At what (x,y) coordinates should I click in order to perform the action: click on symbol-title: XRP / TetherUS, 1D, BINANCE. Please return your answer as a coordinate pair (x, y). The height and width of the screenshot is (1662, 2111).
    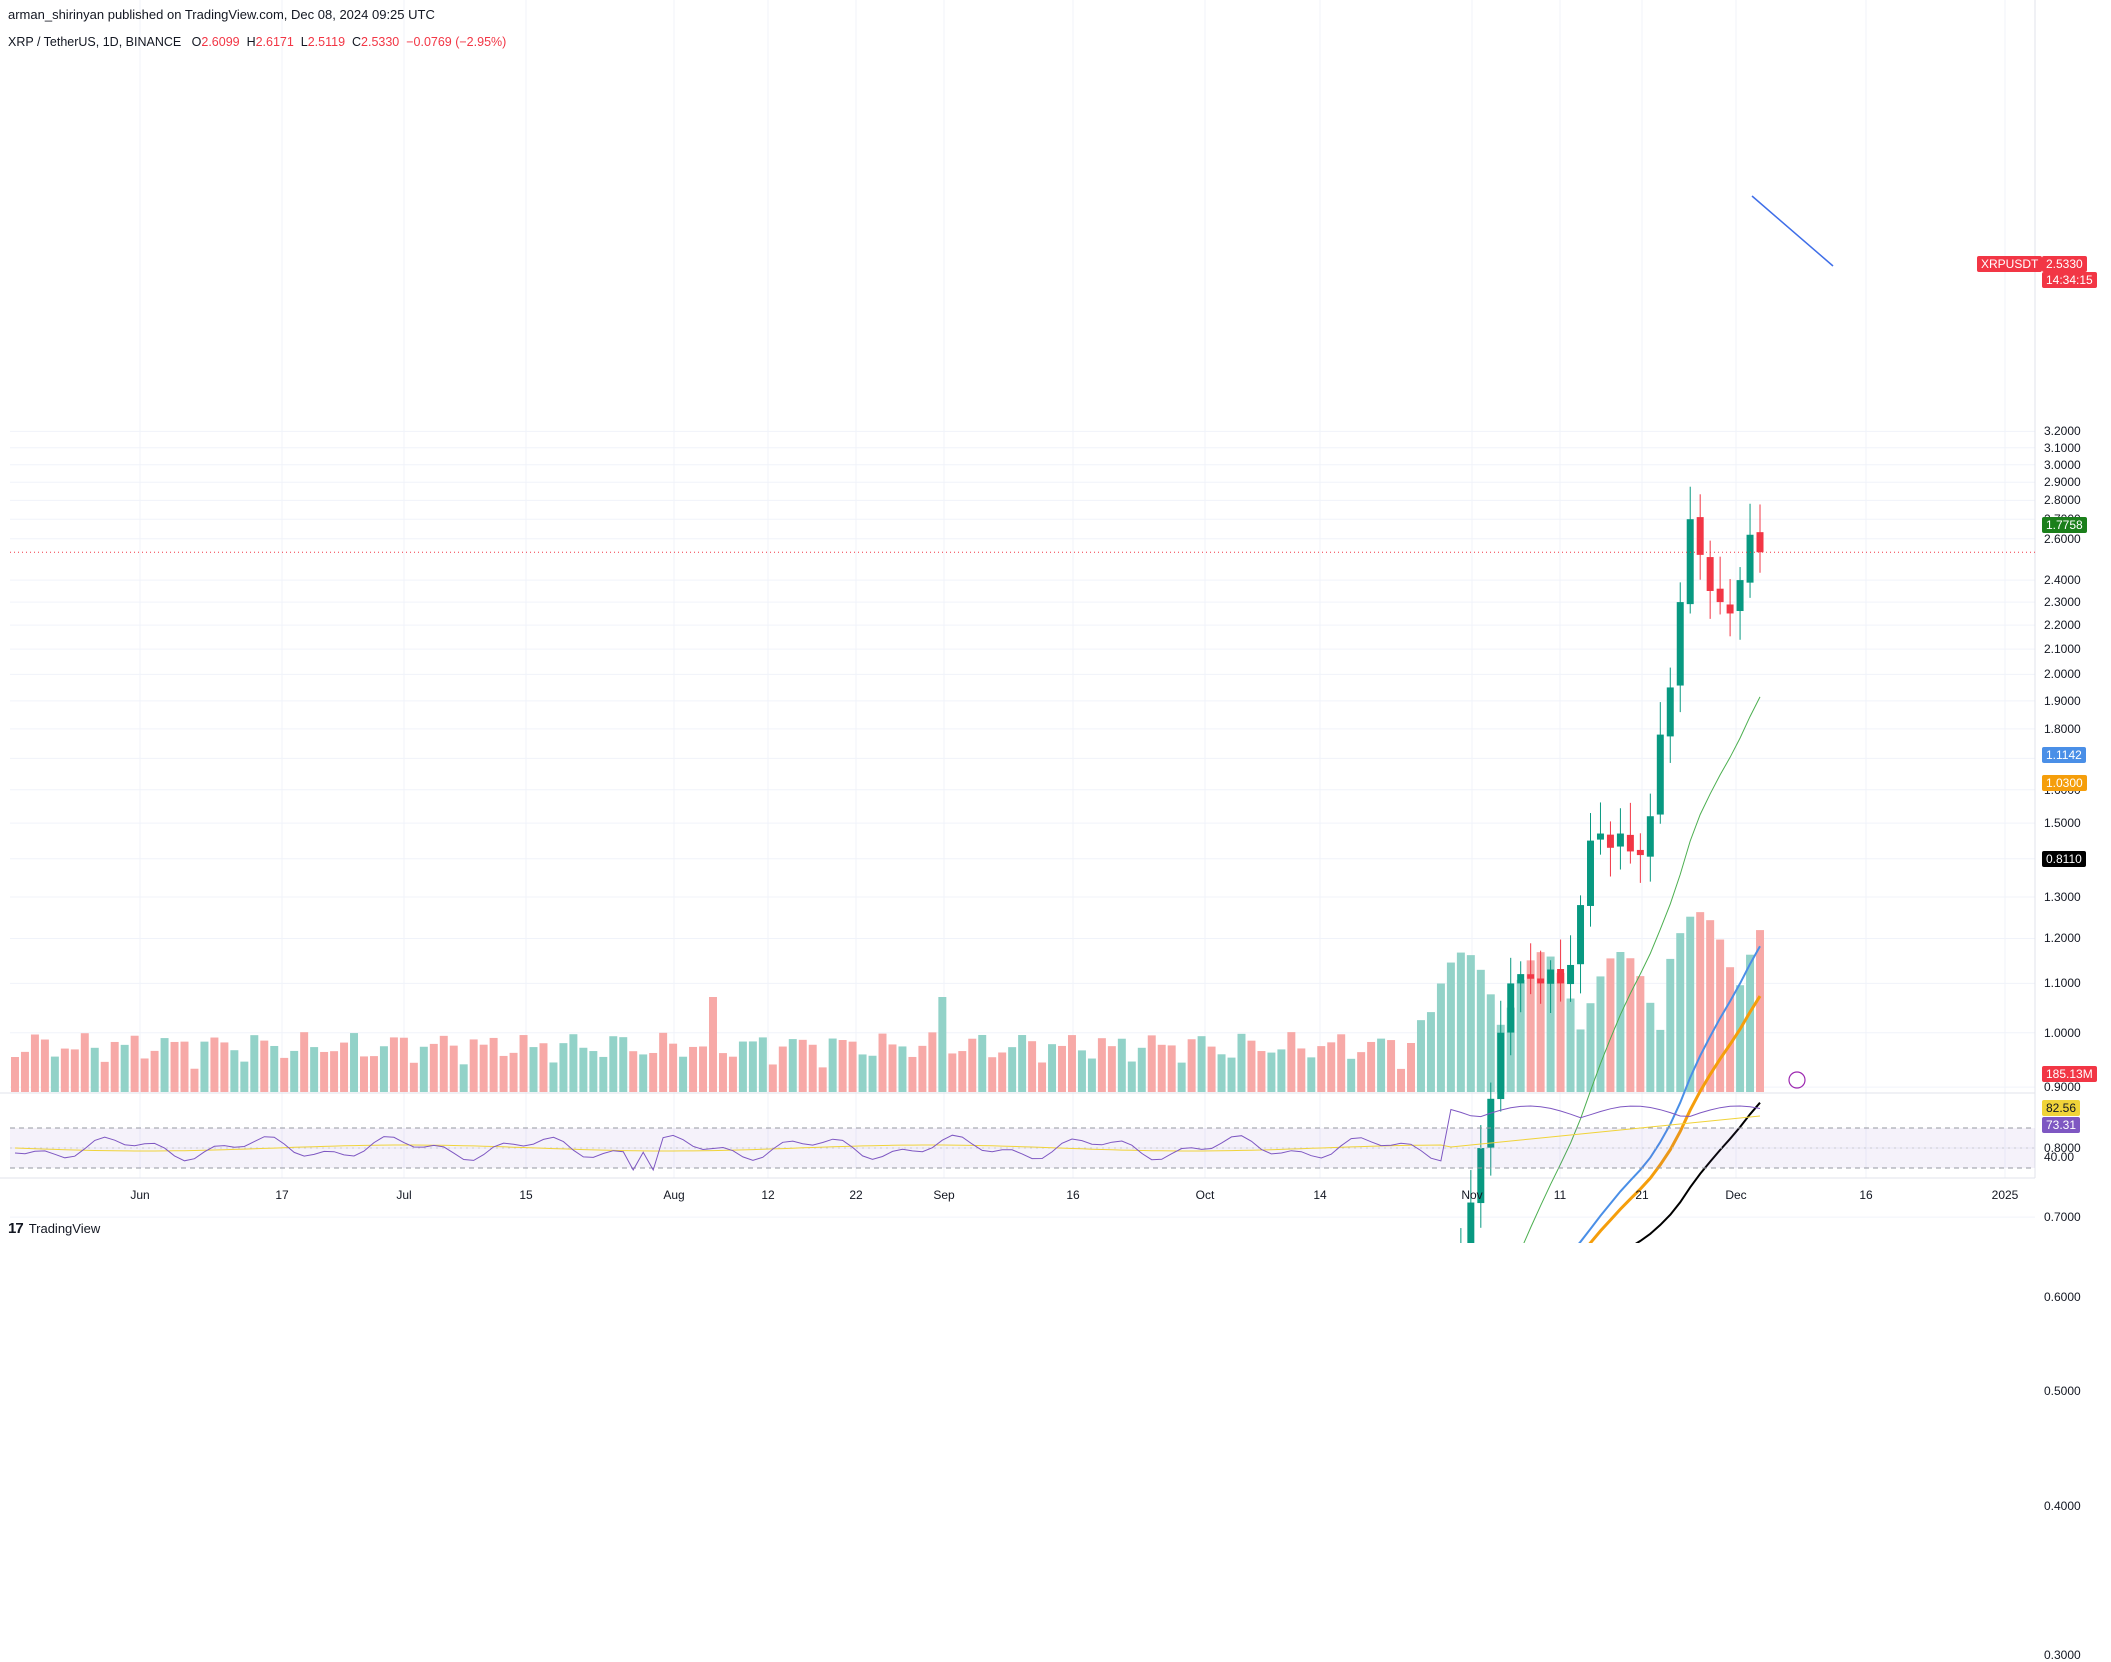
    Looking at the image, I should click on (95, 42).